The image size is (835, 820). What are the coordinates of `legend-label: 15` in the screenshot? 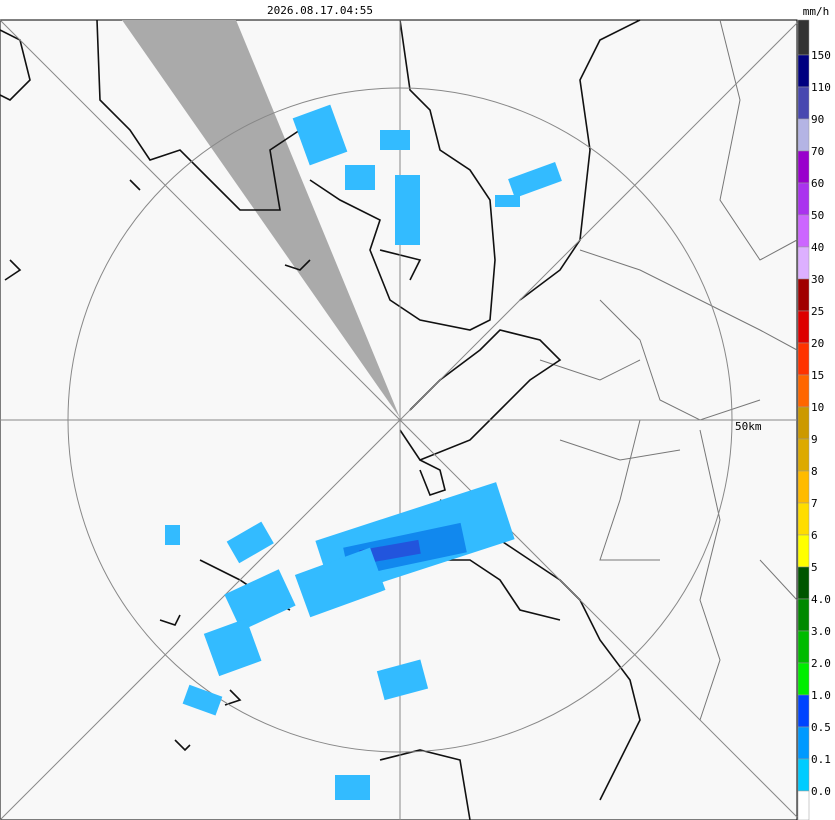 It's located at (817, 375).